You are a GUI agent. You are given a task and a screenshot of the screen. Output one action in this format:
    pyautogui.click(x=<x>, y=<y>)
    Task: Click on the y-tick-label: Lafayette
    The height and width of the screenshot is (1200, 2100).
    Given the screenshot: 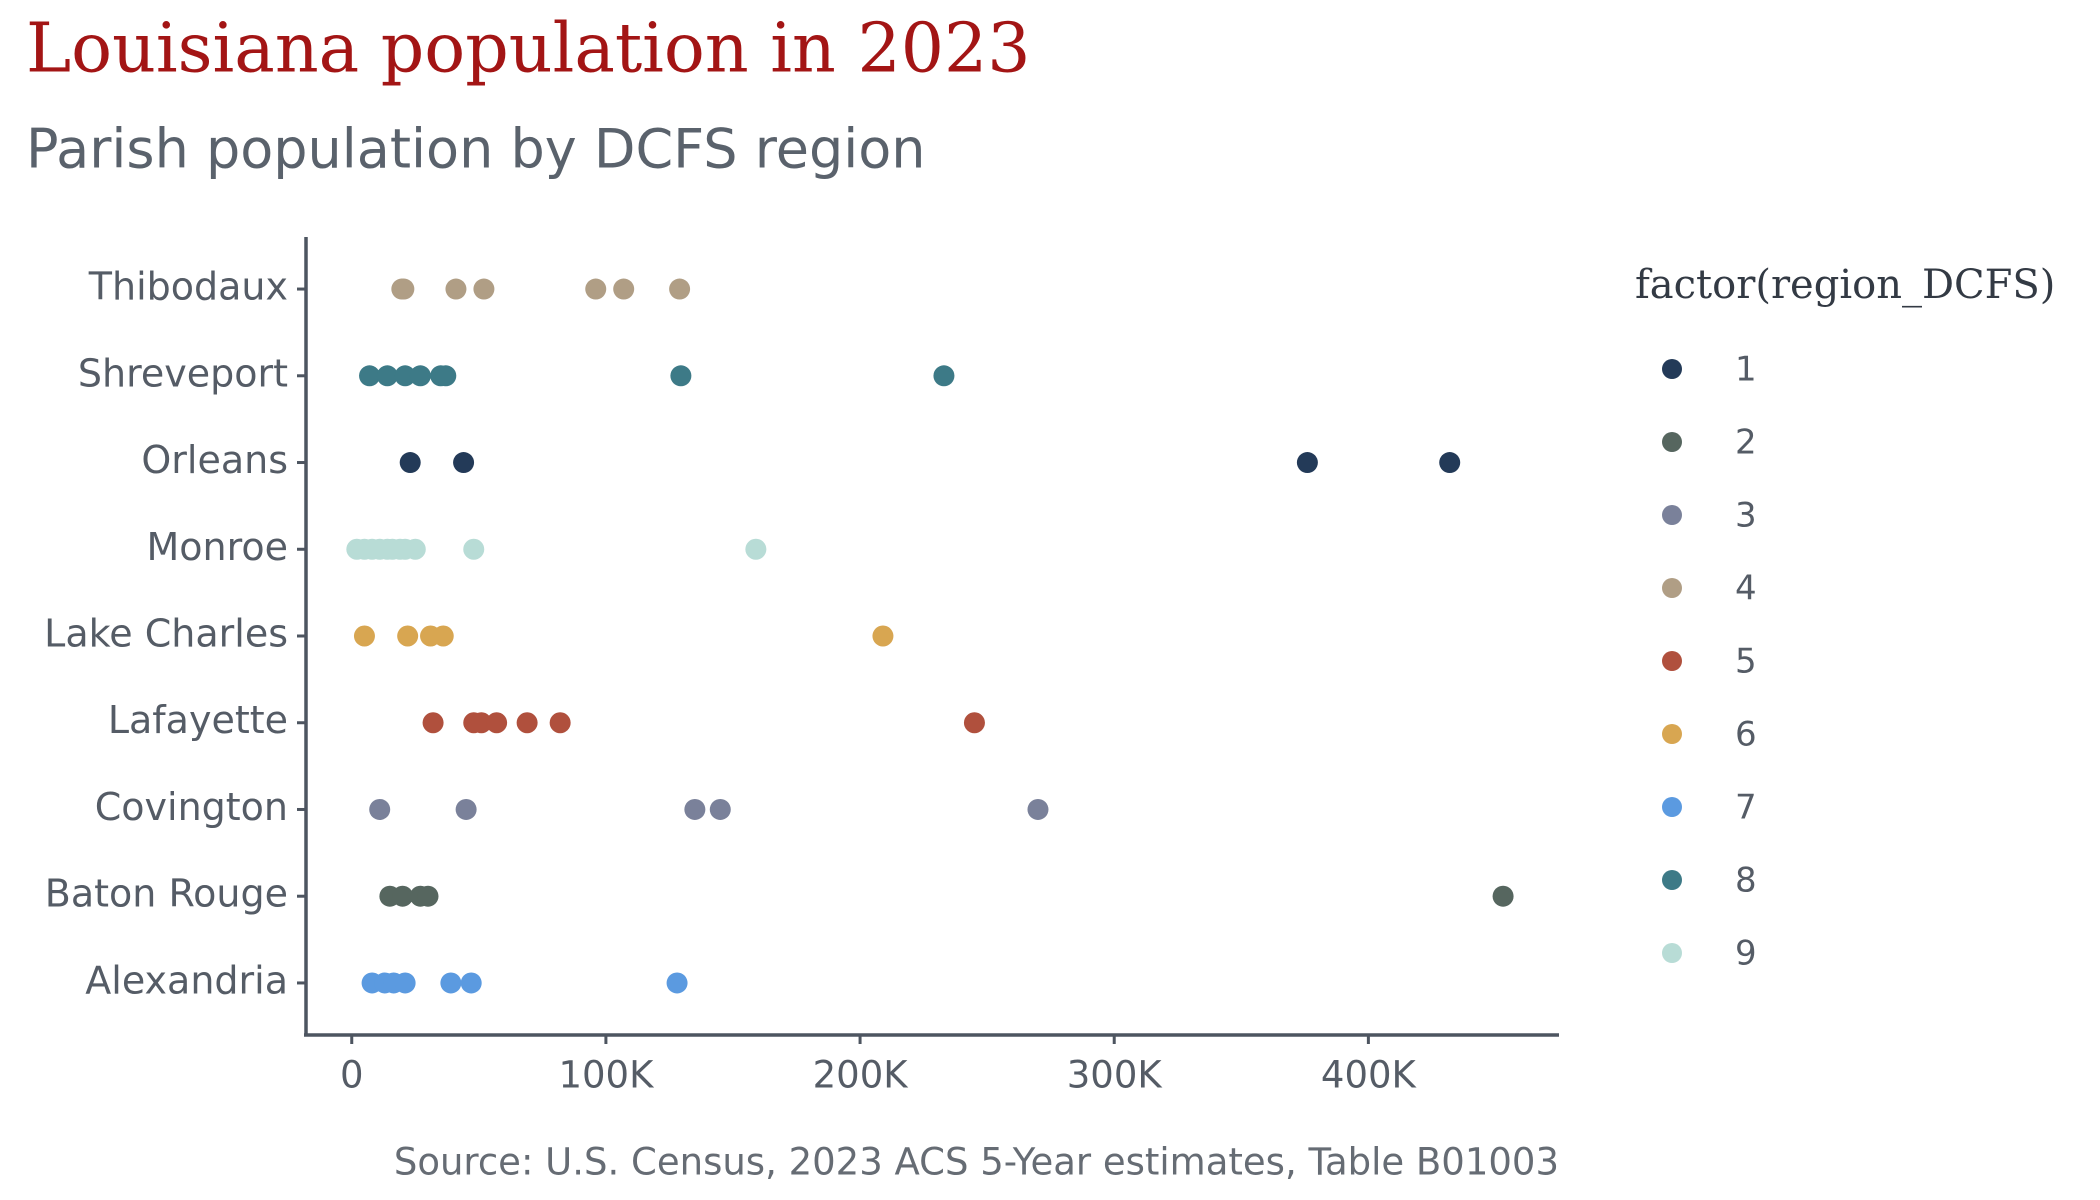 What is the action you would take?
    pyautogui.click(x=198, y=720)
    